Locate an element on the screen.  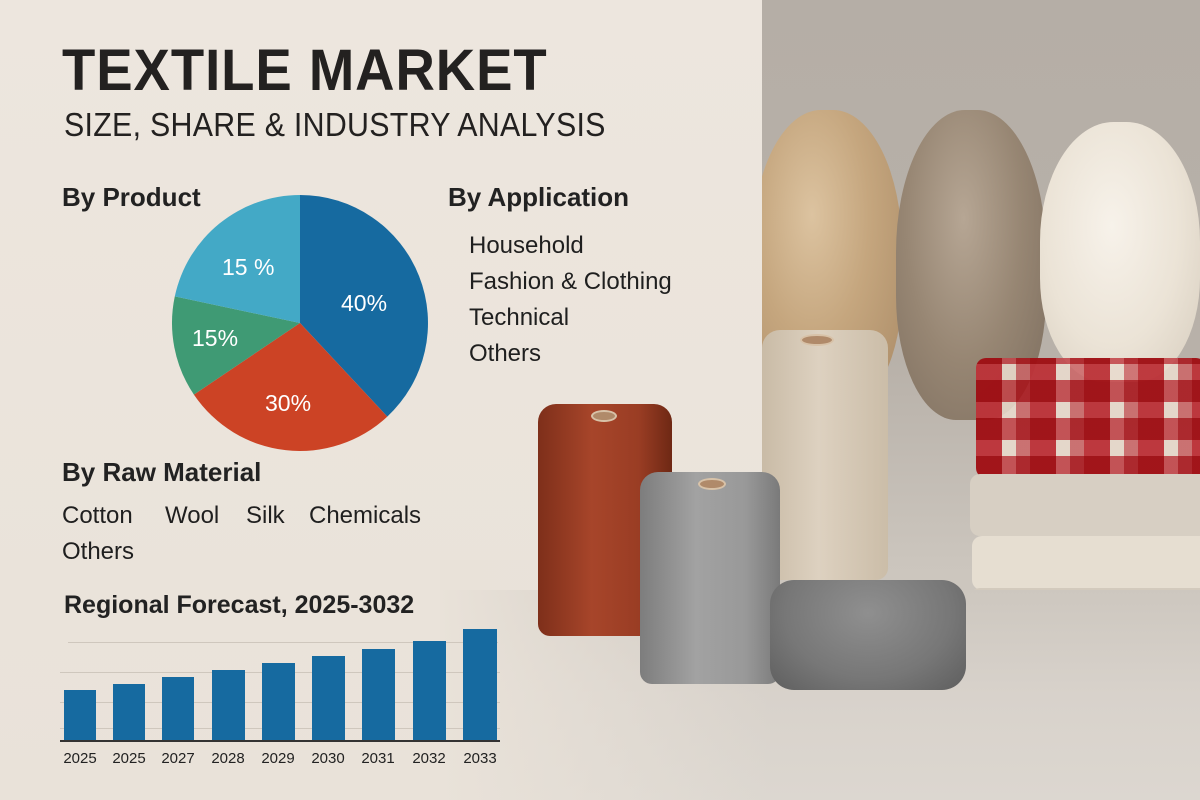
bar-2027 is located at coordinates (178, 708).